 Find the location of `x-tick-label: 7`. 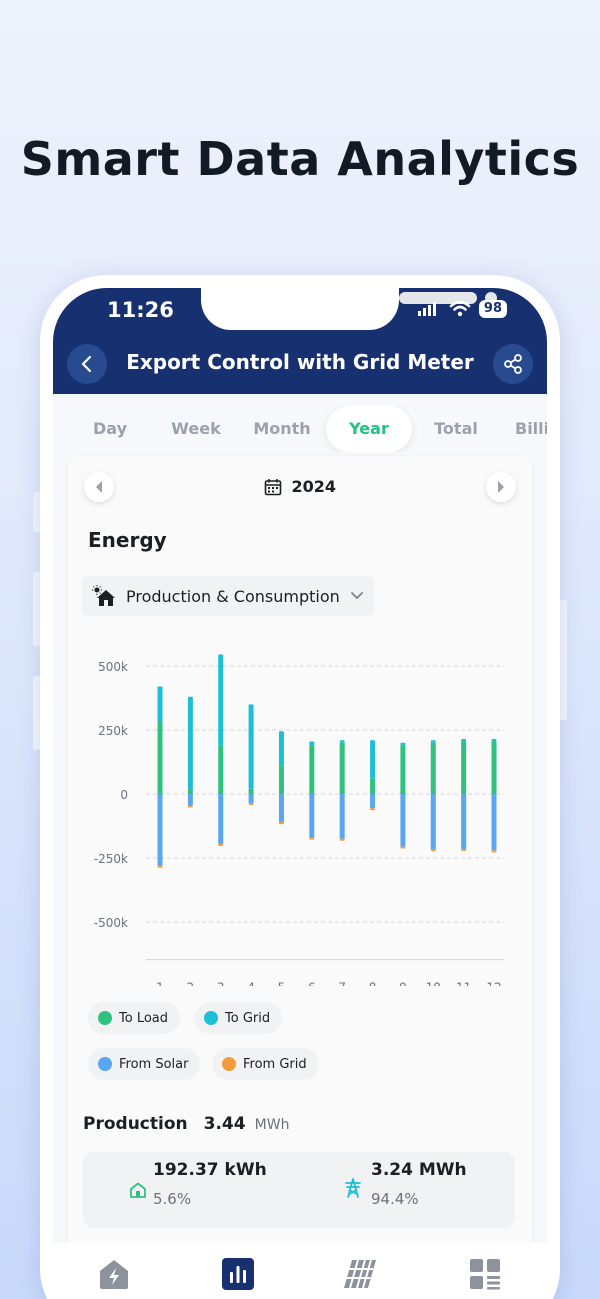

x-tick-label: 7 is located at coordinates (342, 983).